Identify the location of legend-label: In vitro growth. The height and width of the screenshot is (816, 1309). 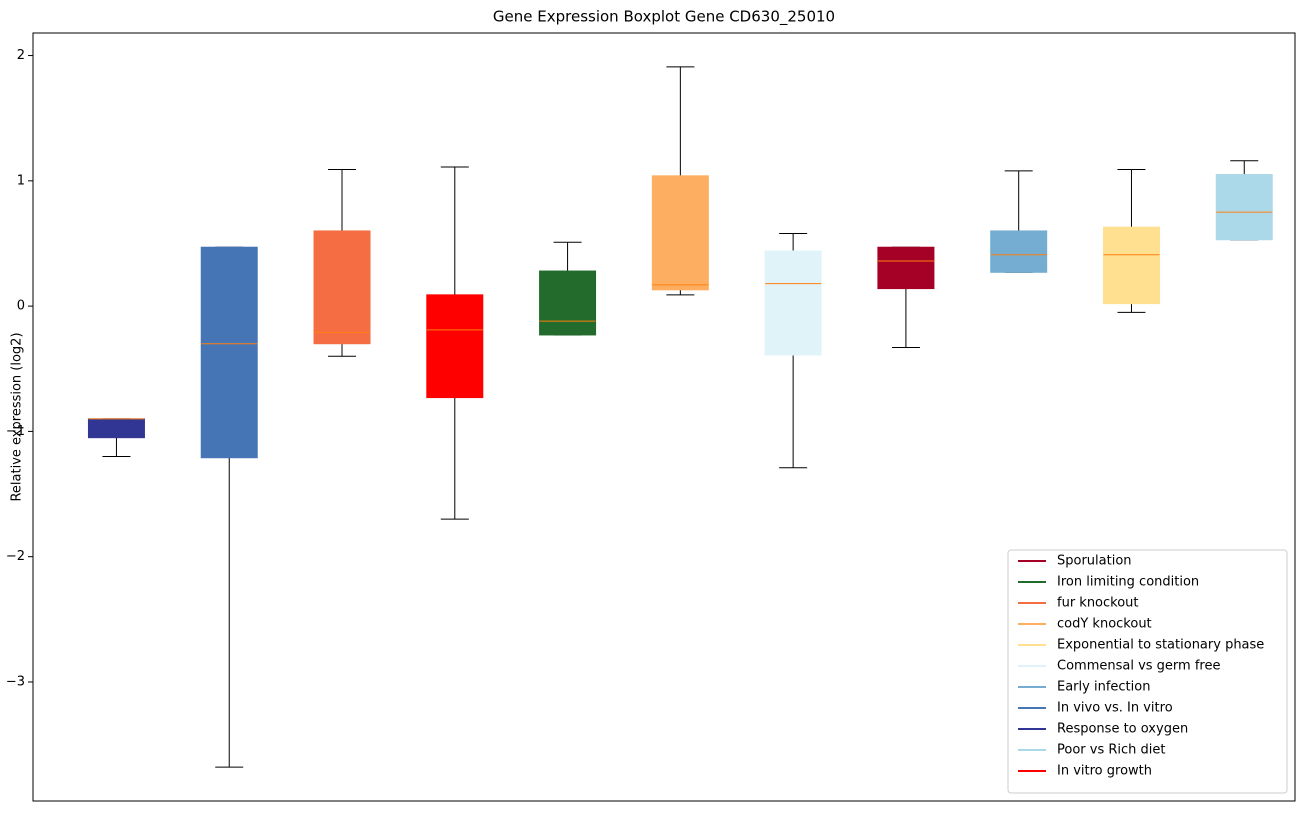
(1104, 771).